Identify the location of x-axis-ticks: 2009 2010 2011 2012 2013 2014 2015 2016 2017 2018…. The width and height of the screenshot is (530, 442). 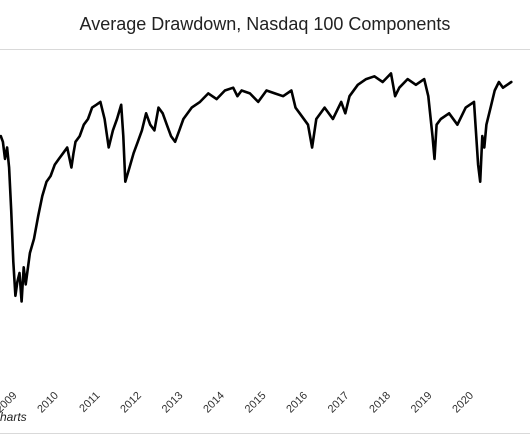
(238, 403).